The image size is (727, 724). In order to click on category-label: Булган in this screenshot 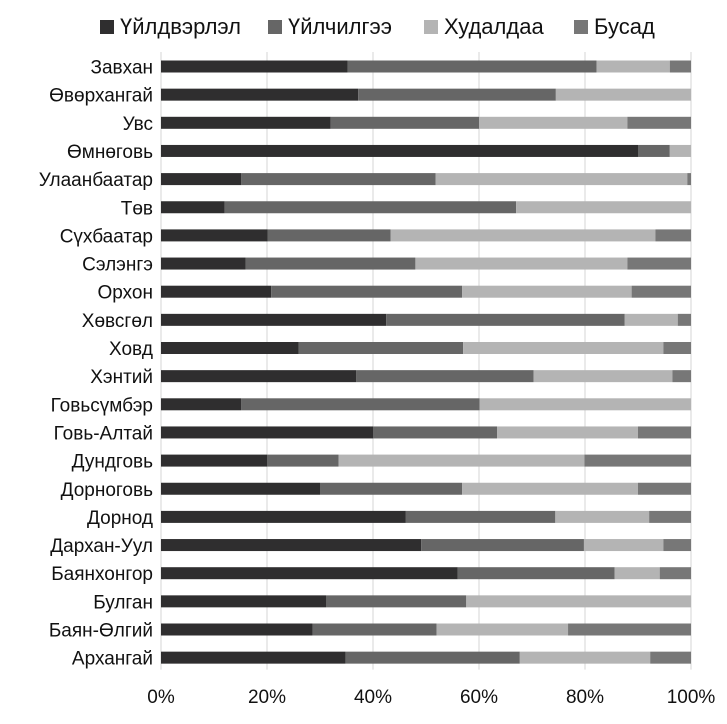, I will do `click(123, 602)`.